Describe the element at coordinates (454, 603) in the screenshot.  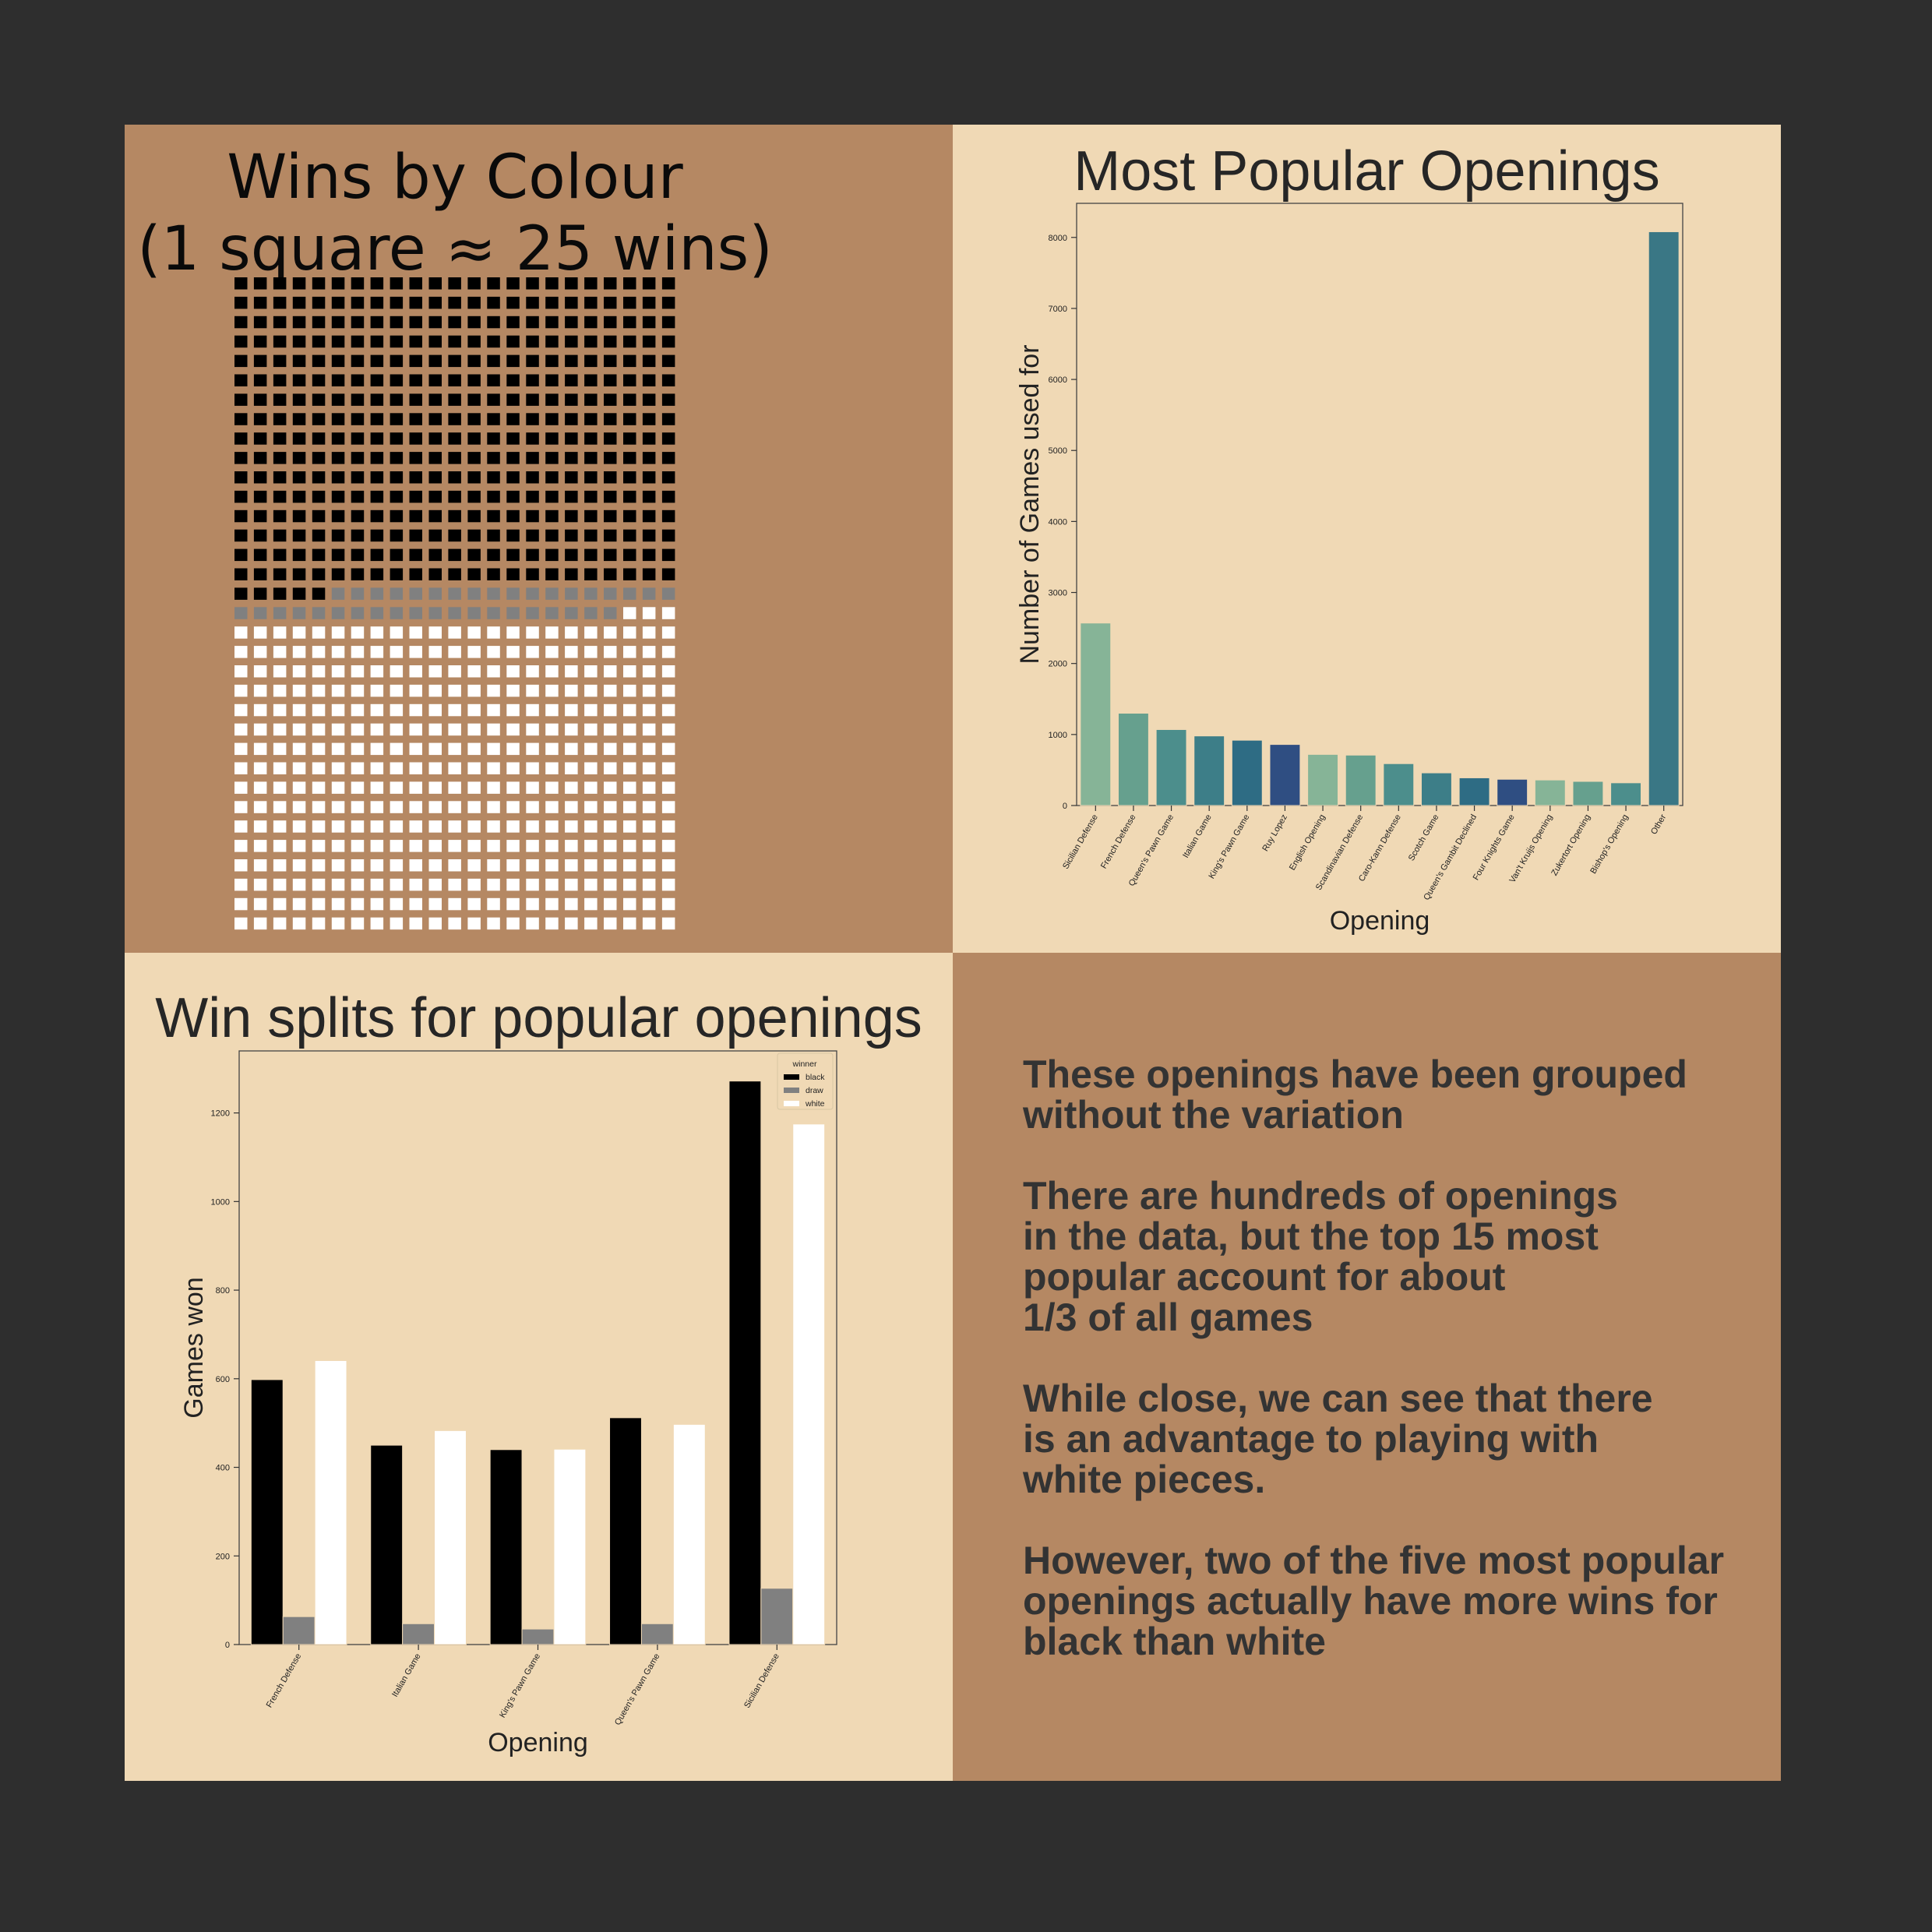
I see `waffle-chart` at that location.